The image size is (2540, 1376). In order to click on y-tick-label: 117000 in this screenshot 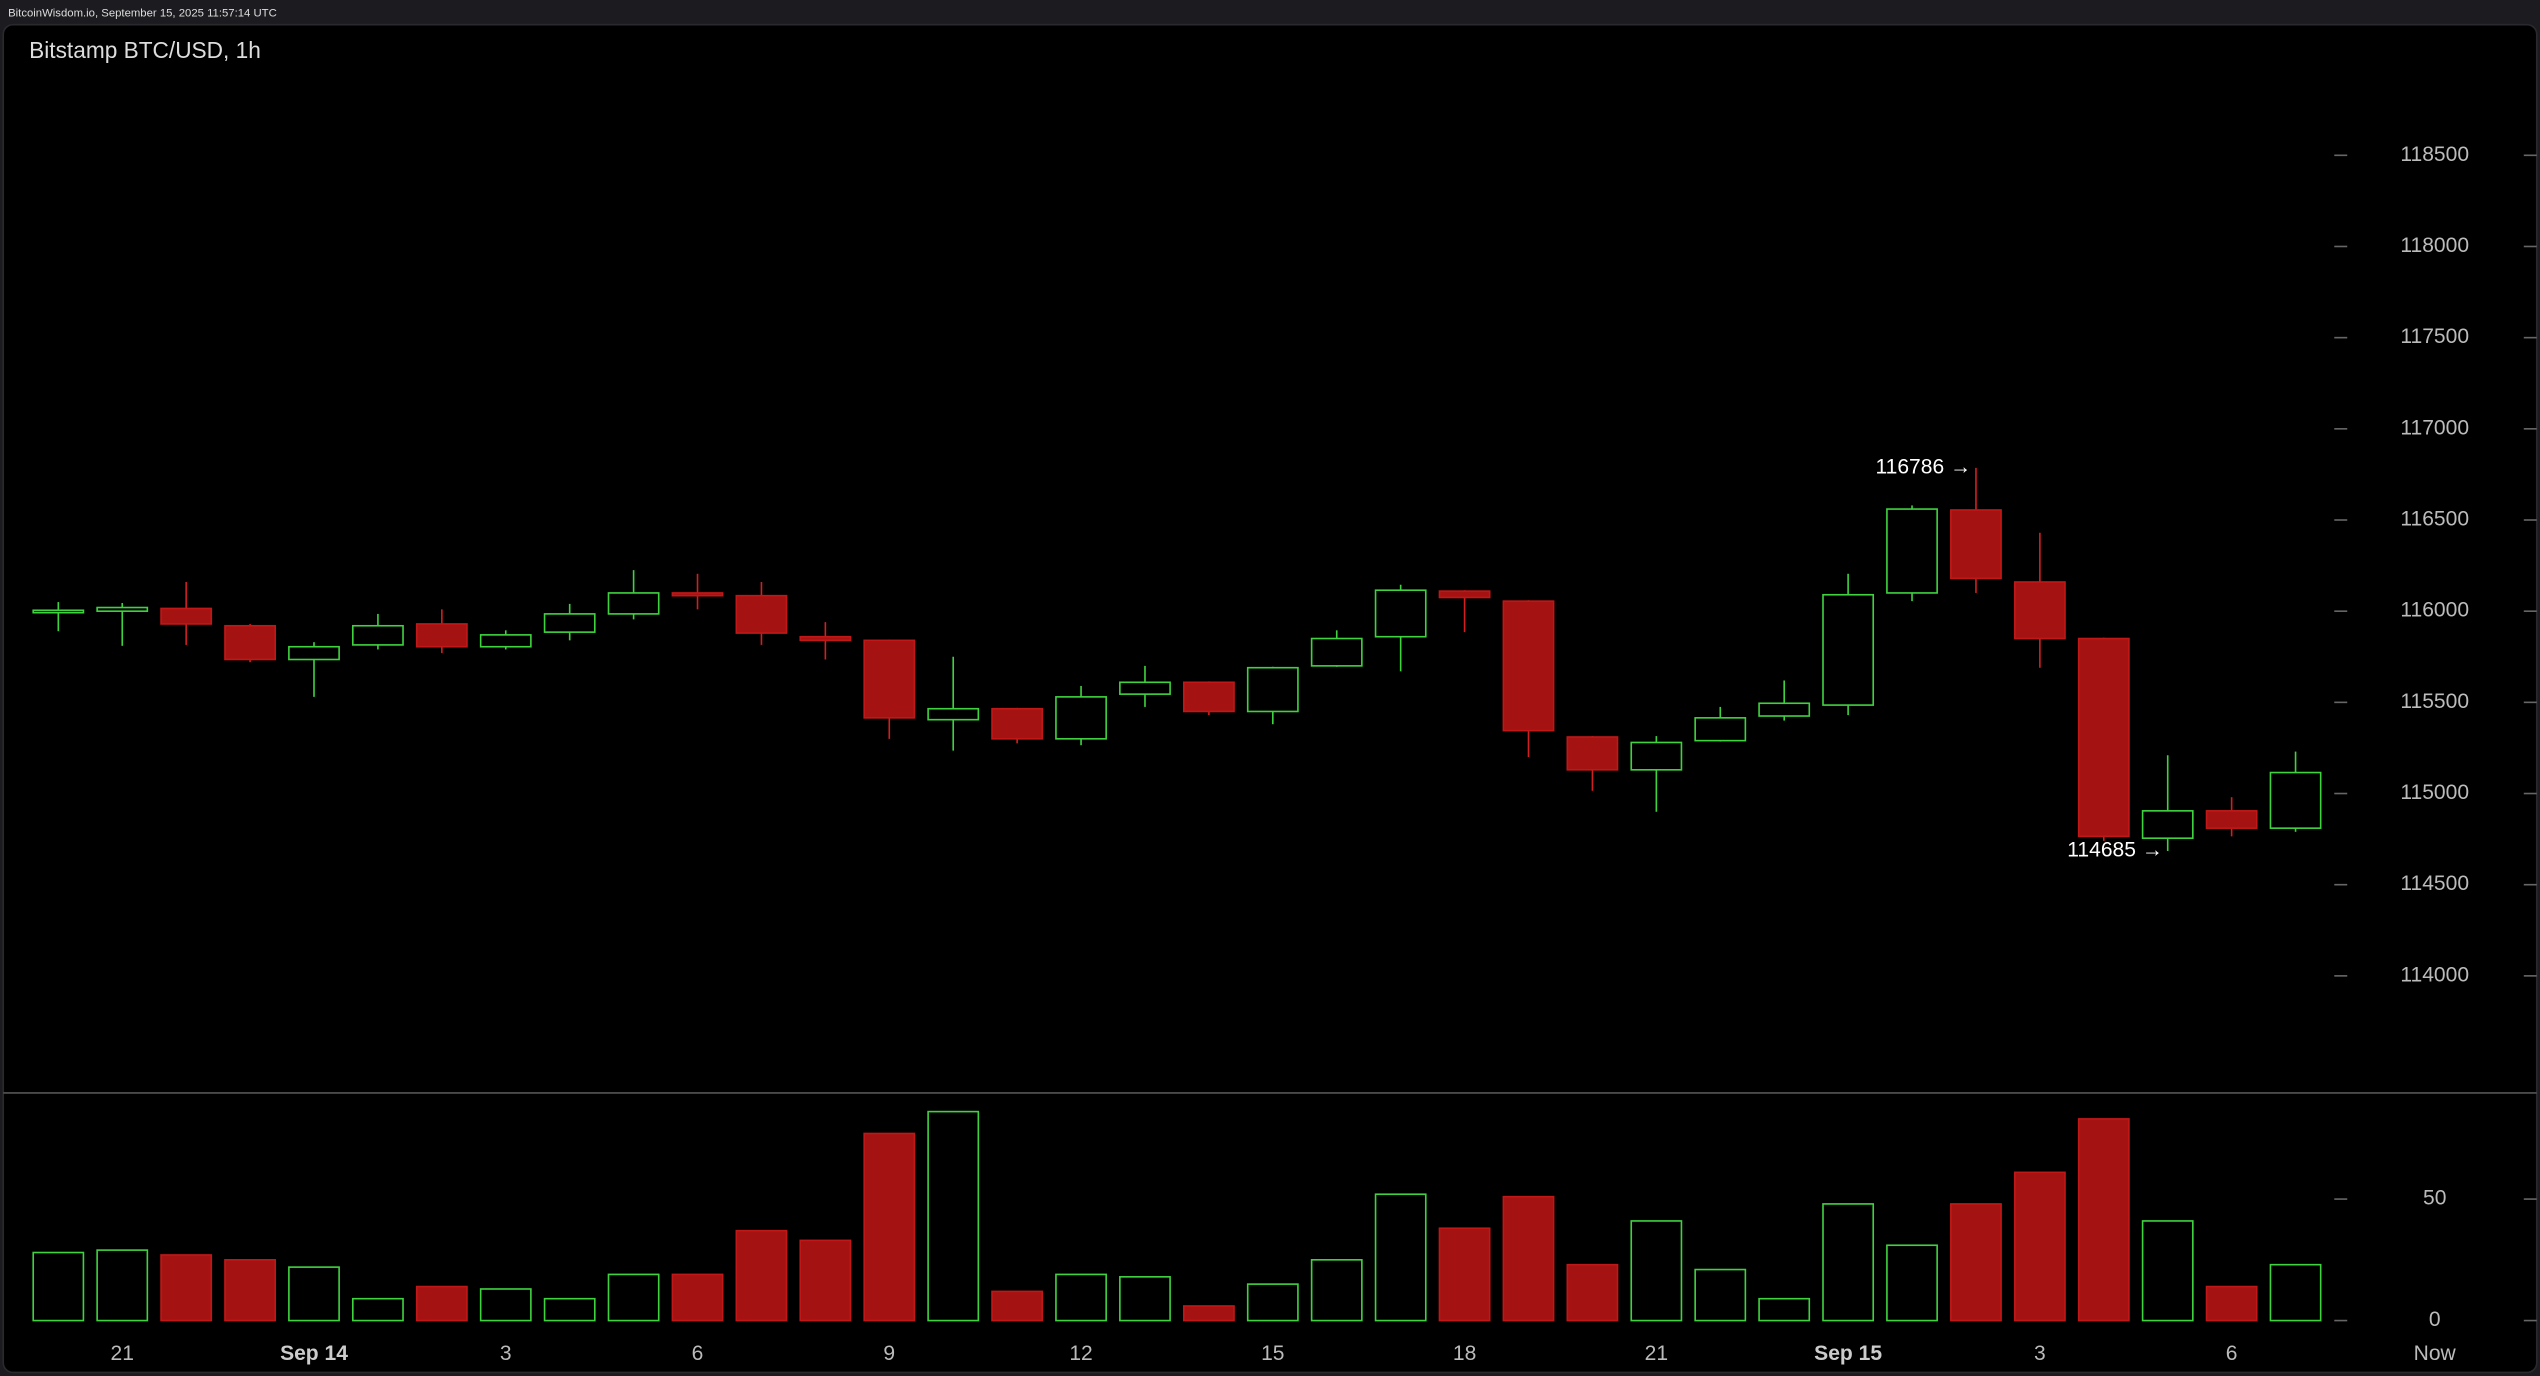, I will do `click(2434, 427)`.